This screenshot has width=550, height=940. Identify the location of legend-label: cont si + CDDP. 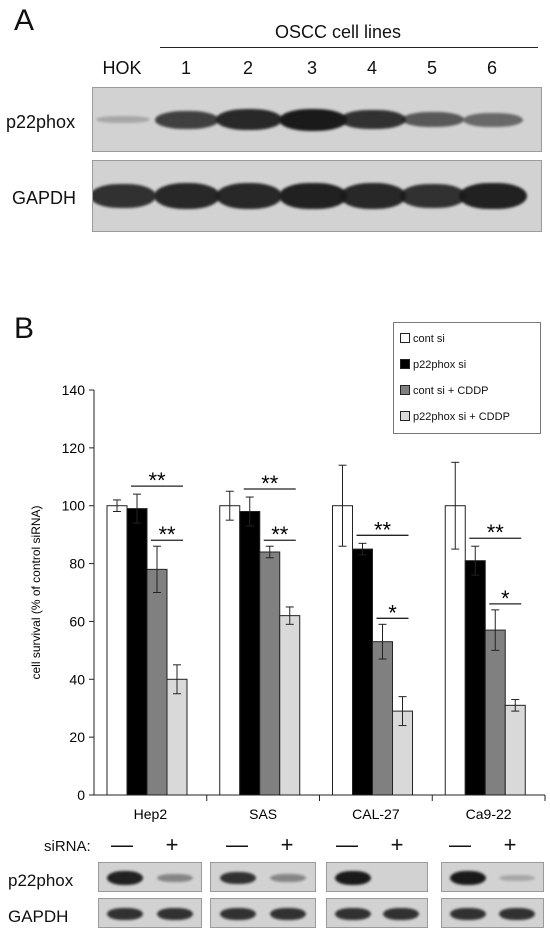
(451, 391).